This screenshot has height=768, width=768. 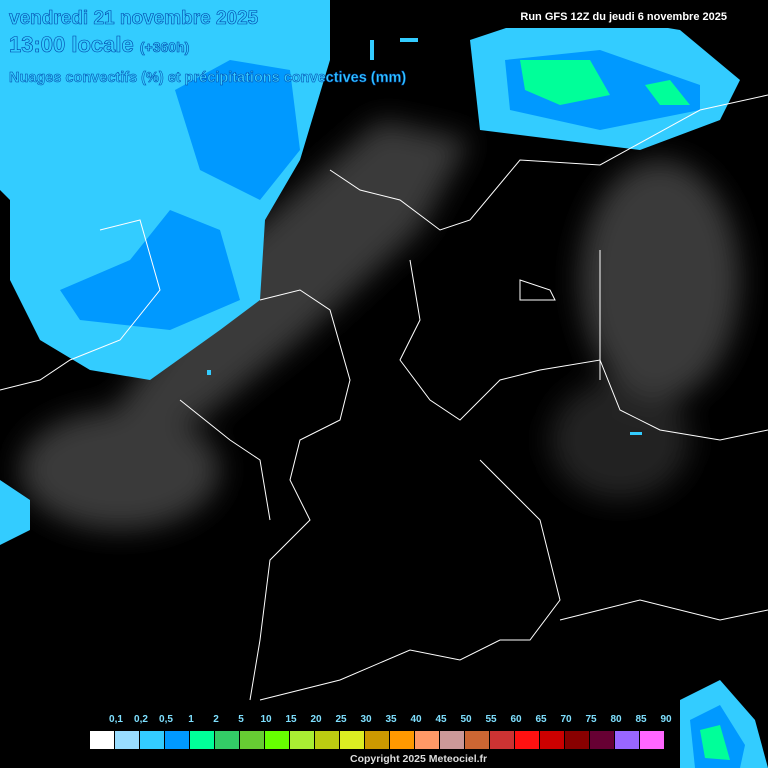 I want to click on legend-label: 30, so click(x=366, y=719).